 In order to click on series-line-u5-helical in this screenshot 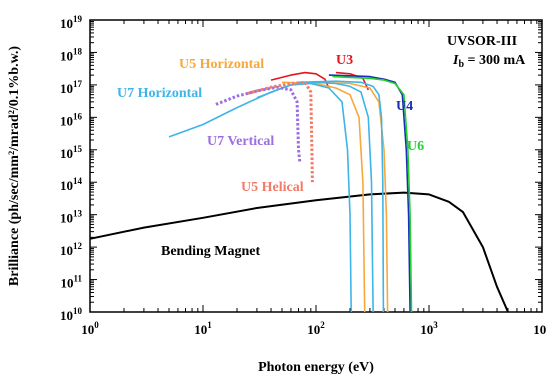, I will do `click(280, 131)`.